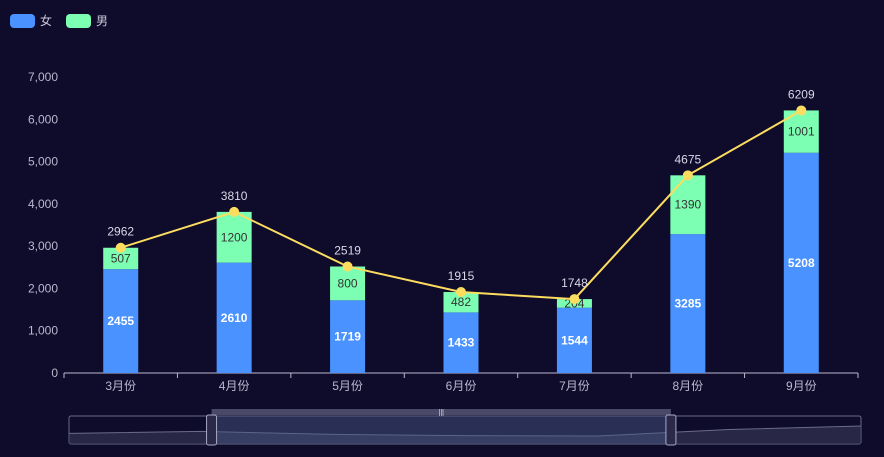 This screenshot has height=457, width=884. I want to click on total-label: 2962, so click(120, 232).